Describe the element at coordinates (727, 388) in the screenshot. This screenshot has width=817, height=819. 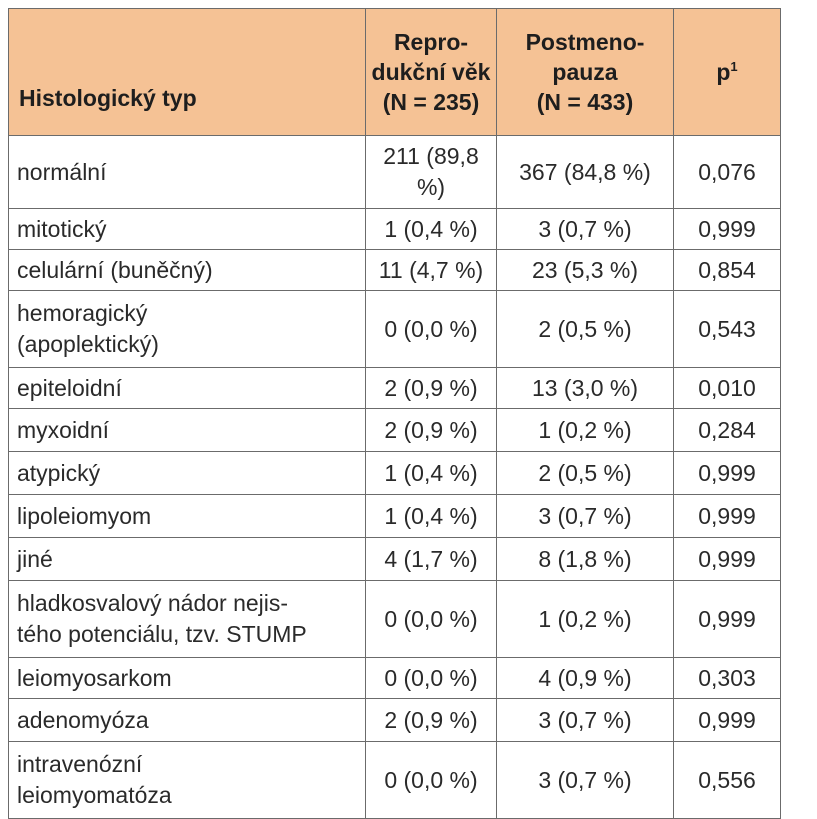
I see `row-p: 0,010` at that location.